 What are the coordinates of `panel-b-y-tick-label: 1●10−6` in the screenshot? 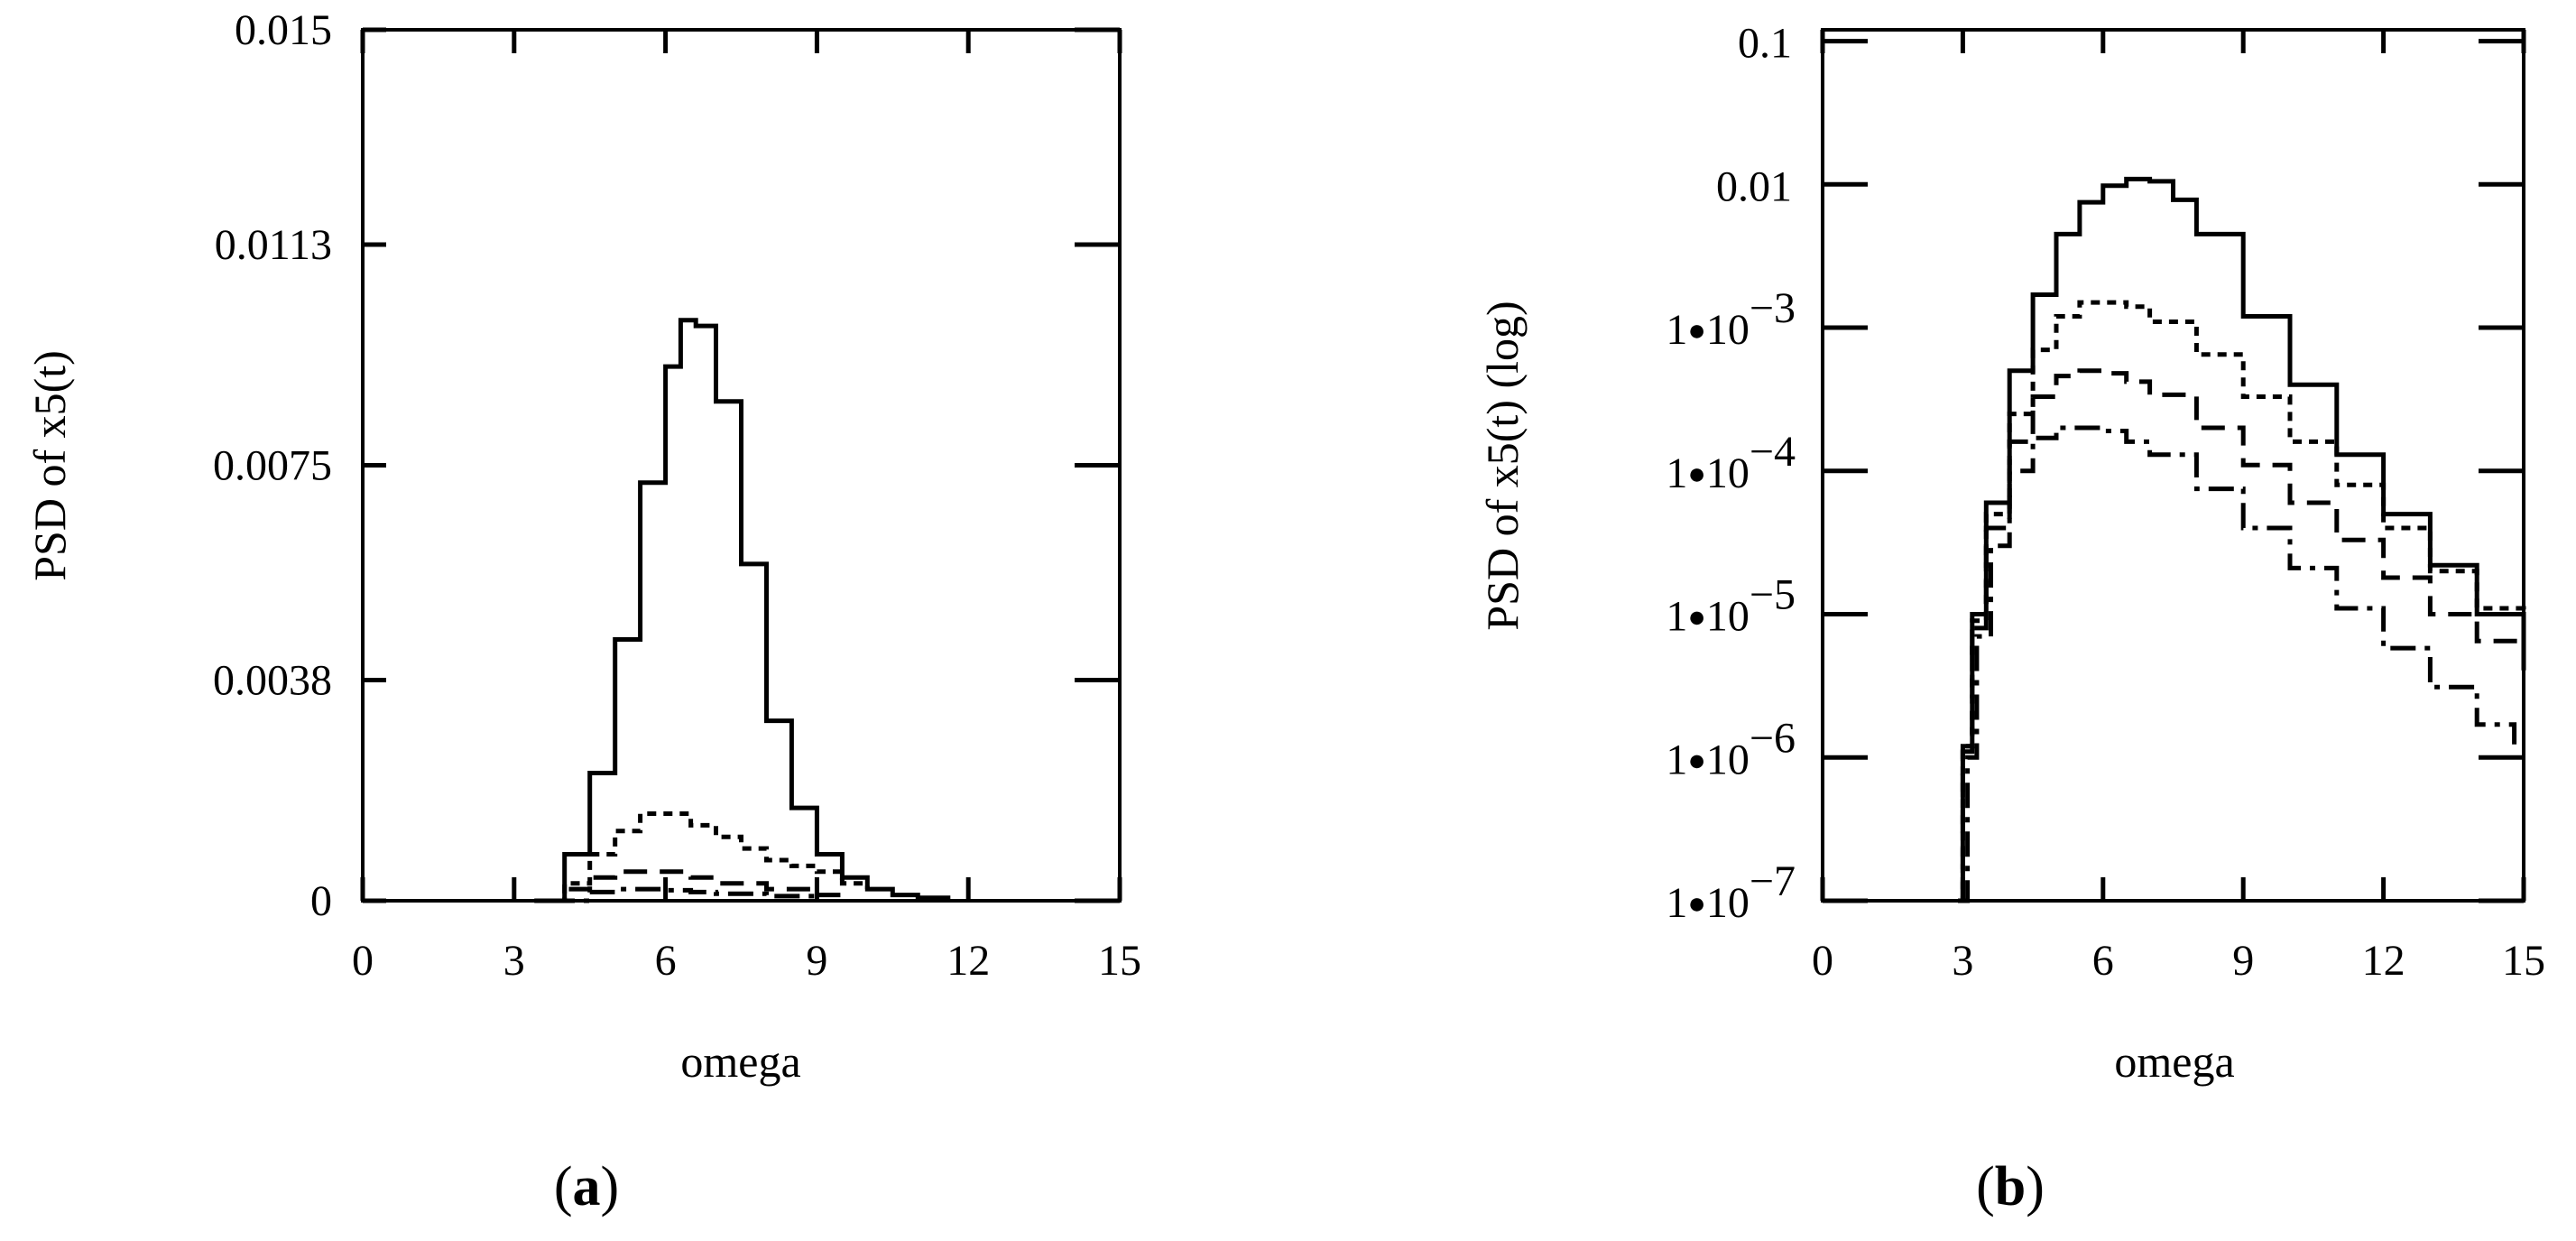 It's located at (1731, 748).